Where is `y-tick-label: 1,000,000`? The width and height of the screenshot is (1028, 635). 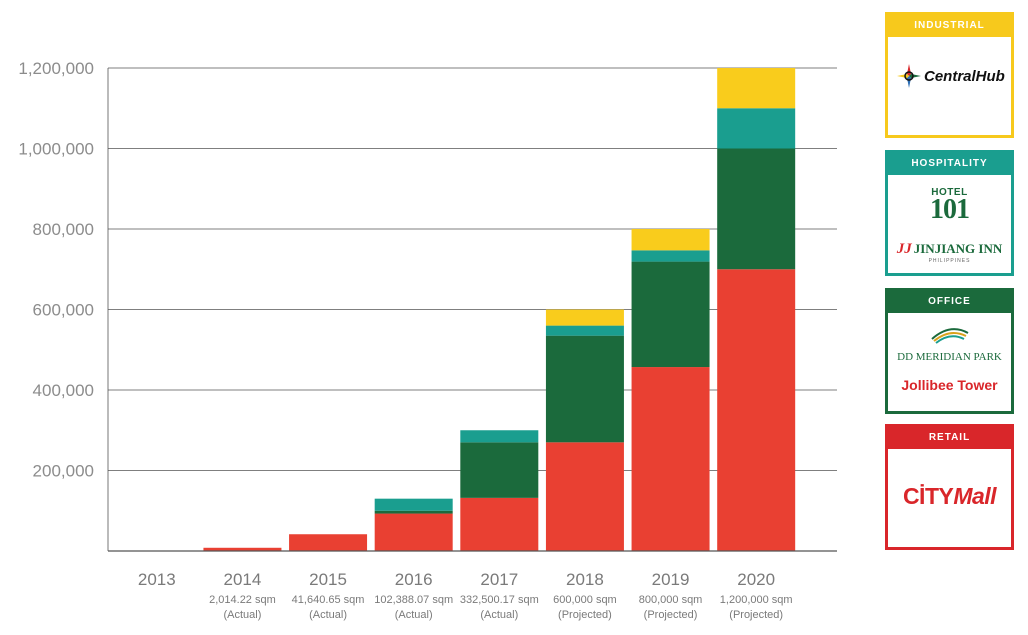
y-tick-label: 1,000,000 is located at coordinates (56, 149).